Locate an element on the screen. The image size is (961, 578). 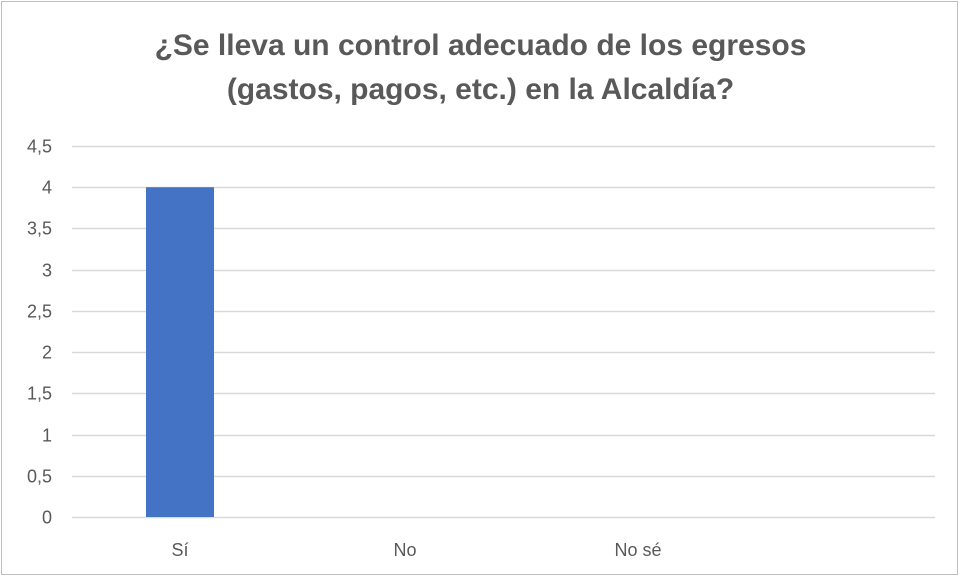
x-axis-ticks: Sí No No sé is located at coordinates (416, 550).